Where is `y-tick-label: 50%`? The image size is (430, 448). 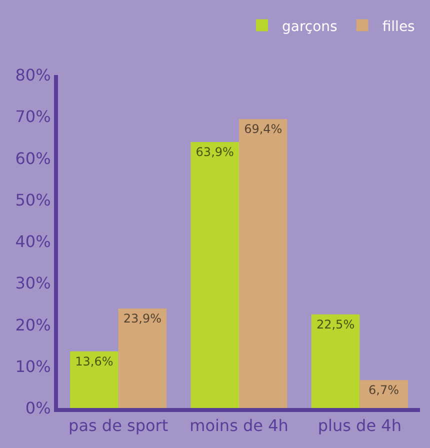
y-tick-label: 50% is located at coordinates (33, 200).